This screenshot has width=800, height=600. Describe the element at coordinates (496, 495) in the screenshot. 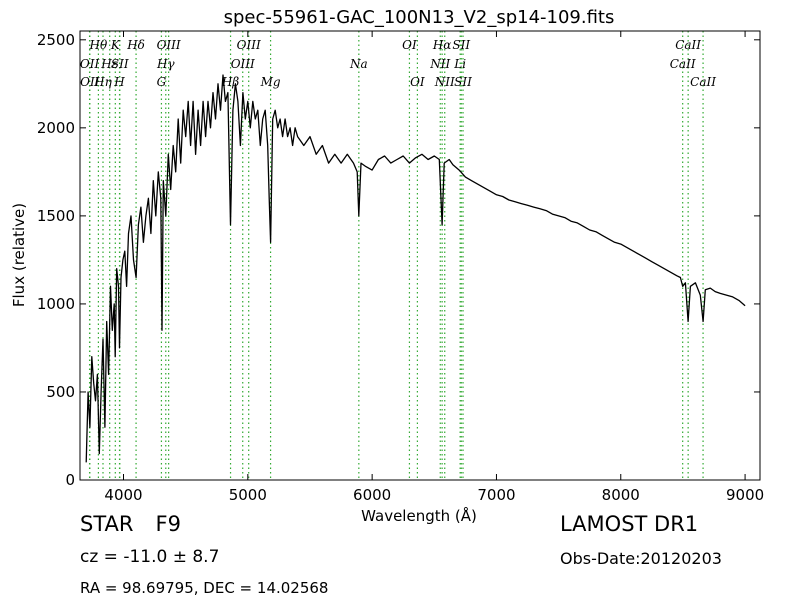

I see `x-tick-label: 7000` at that location.